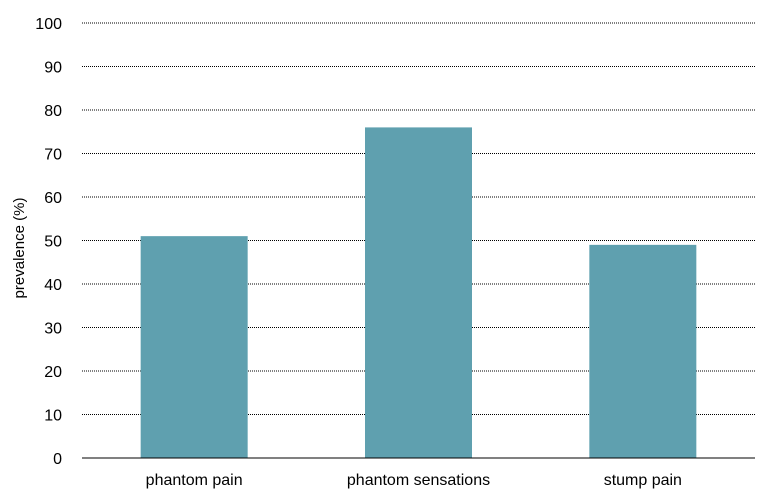 The image size is (764, 498). I want to click on y-tick-label: 40, so click(53, 285).